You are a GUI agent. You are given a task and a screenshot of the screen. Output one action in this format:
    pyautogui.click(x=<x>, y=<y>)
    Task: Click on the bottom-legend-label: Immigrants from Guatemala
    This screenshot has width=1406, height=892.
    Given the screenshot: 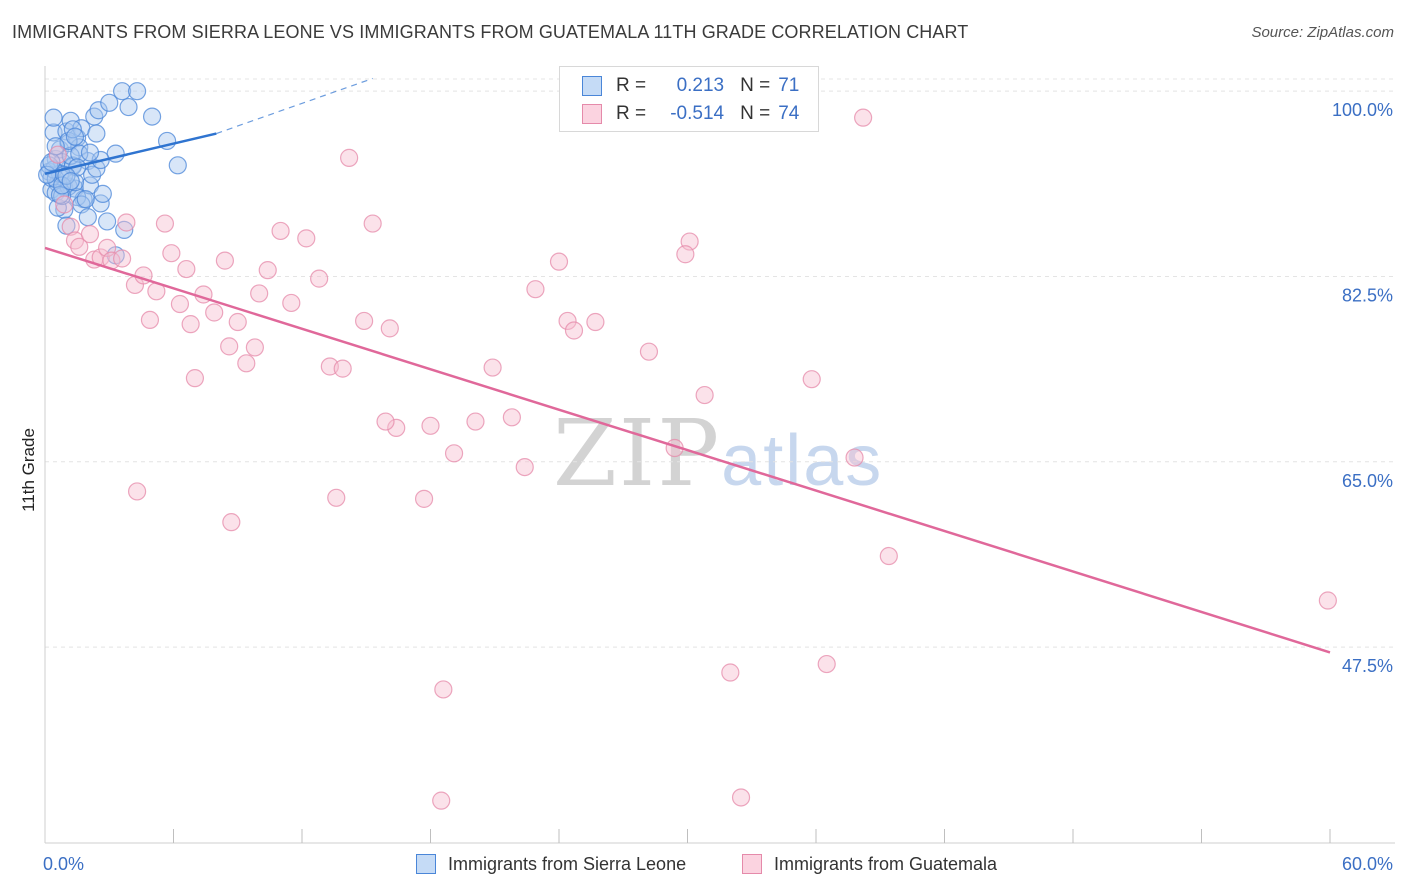 What is the action you would take?
    pyautogui.click(x=886, y=863)
    